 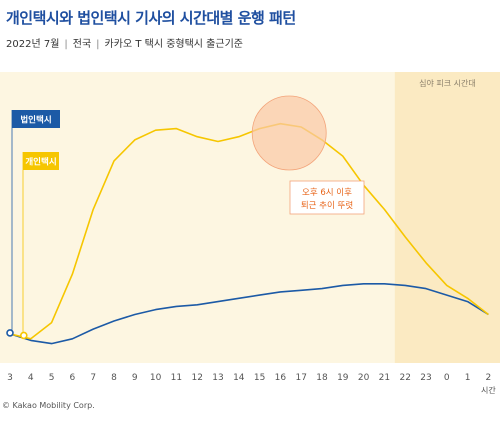 I want to click on x-tick-label: 12, so click(x=196, y=378).